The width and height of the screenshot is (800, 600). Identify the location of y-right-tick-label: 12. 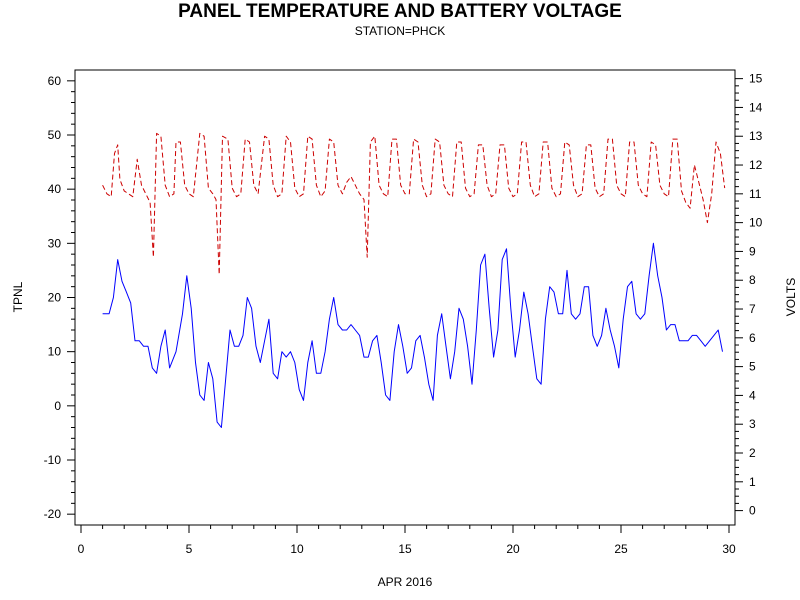
(756, 165).